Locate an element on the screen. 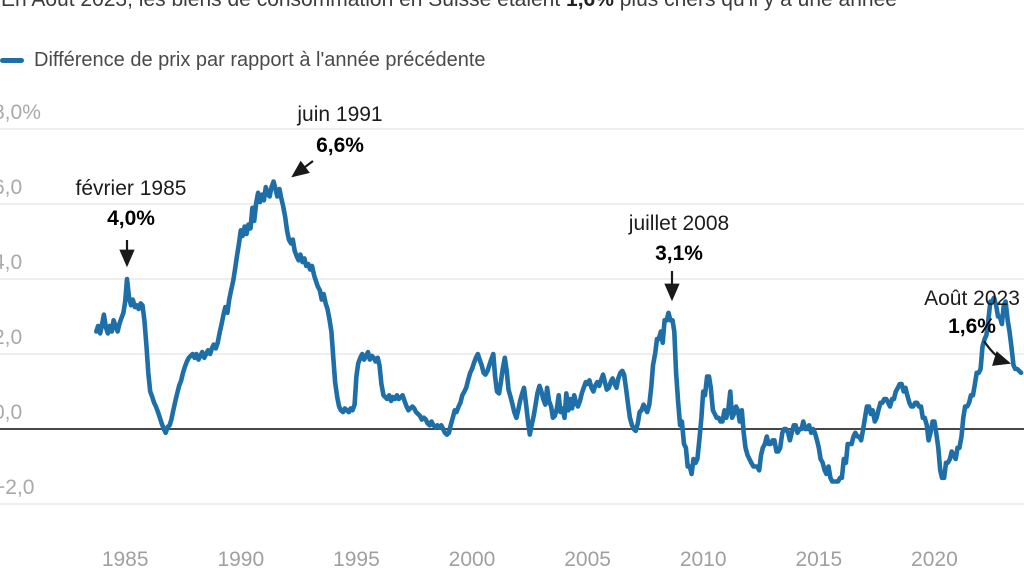 This screenshot has height=576, width=1024. y-tick-label: 8,0% is located at coordinates (20, 112).